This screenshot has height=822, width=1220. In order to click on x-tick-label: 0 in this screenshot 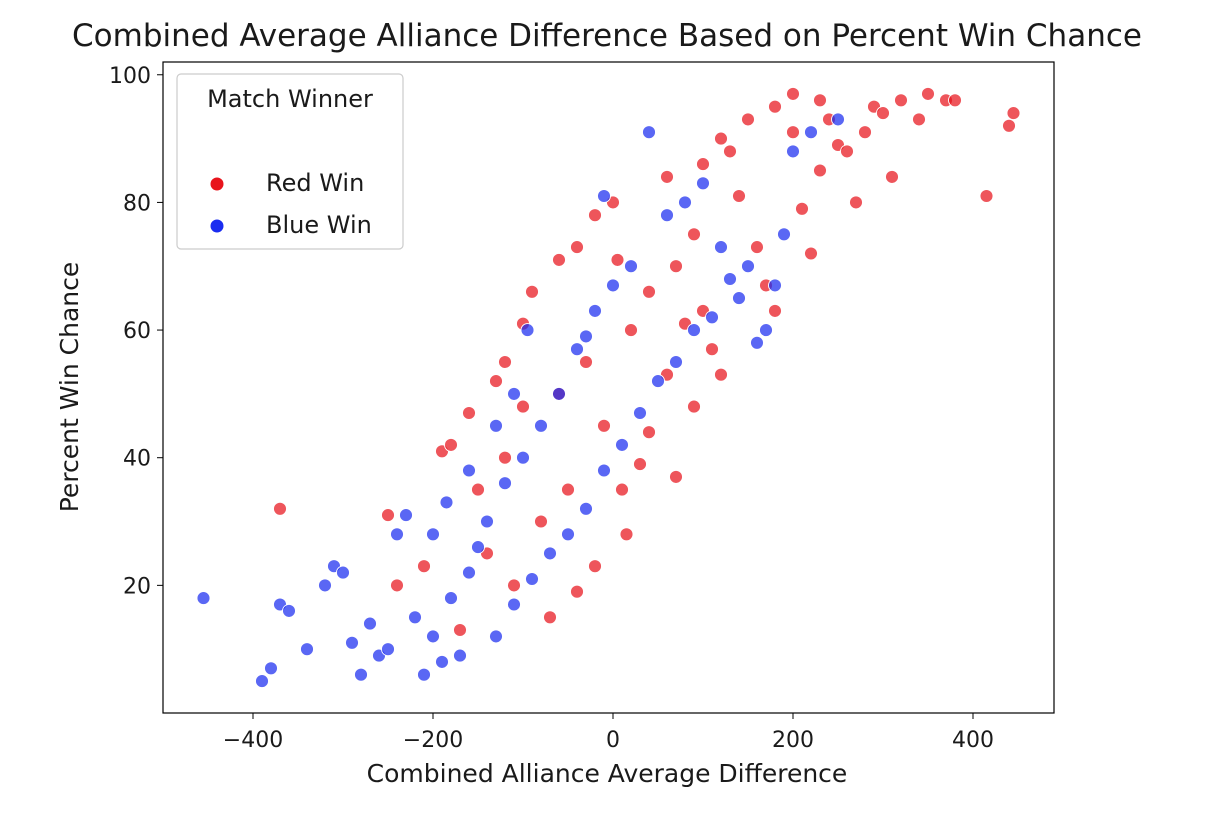, I will do `click(613, 740)`.